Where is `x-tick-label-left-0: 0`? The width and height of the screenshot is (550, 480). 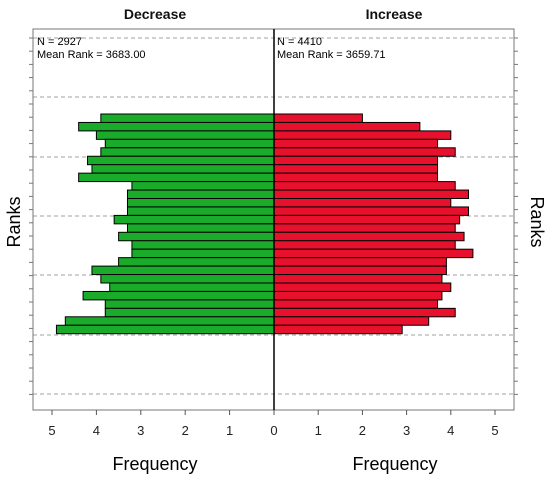 x-tick-label-left-0: 0 is located at coordinates (273, 430).